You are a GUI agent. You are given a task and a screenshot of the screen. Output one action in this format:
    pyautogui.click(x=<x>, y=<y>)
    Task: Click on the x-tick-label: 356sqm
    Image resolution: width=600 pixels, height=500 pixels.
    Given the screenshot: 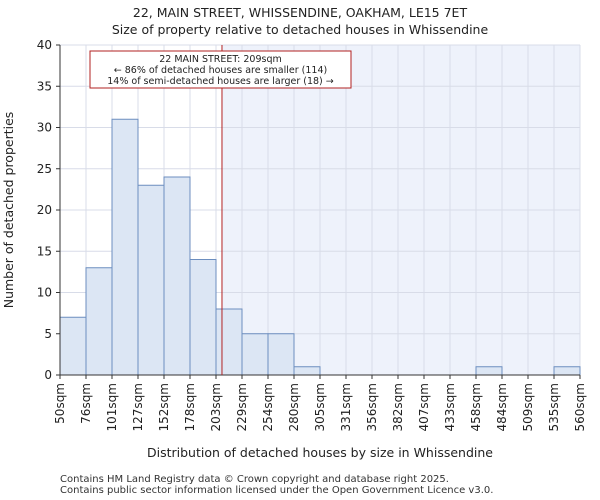 What is the action you would take?
    pyautogui.click(x=372, y=407)
    